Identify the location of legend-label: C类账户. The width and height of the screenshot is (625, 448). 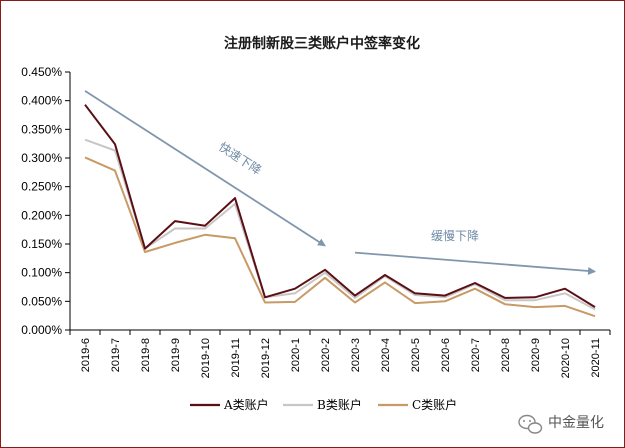
(434, 404).